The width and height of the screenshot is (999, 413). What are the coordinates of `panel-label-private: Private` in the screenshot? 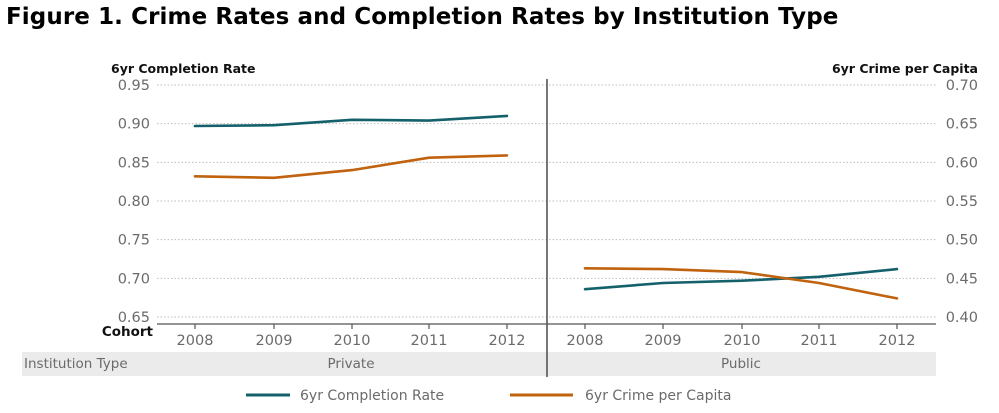 It's located at (350, 364).